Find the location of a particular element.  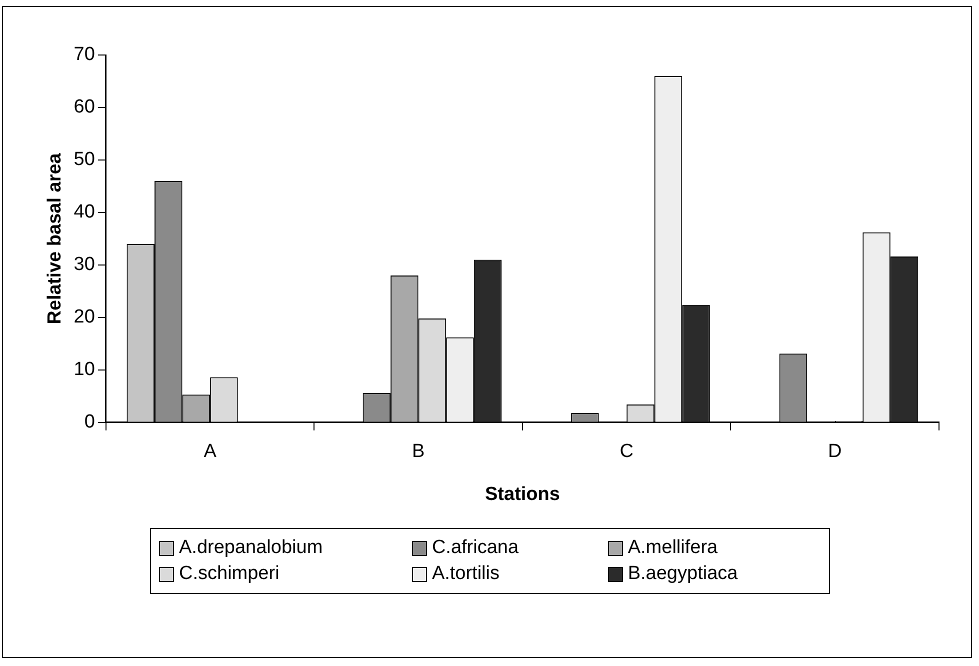

y-axis-title: Relative basal area is located at coordinates (55, 238).